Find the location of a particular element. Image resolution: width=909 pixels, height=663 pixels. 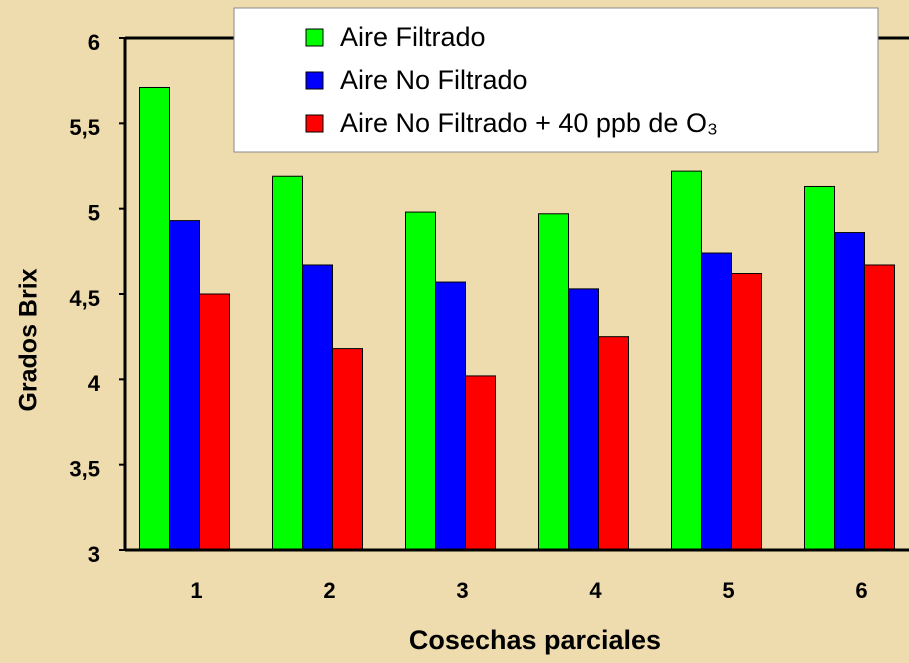

x-tick-label: 4 is located at coordinates (595, 590).